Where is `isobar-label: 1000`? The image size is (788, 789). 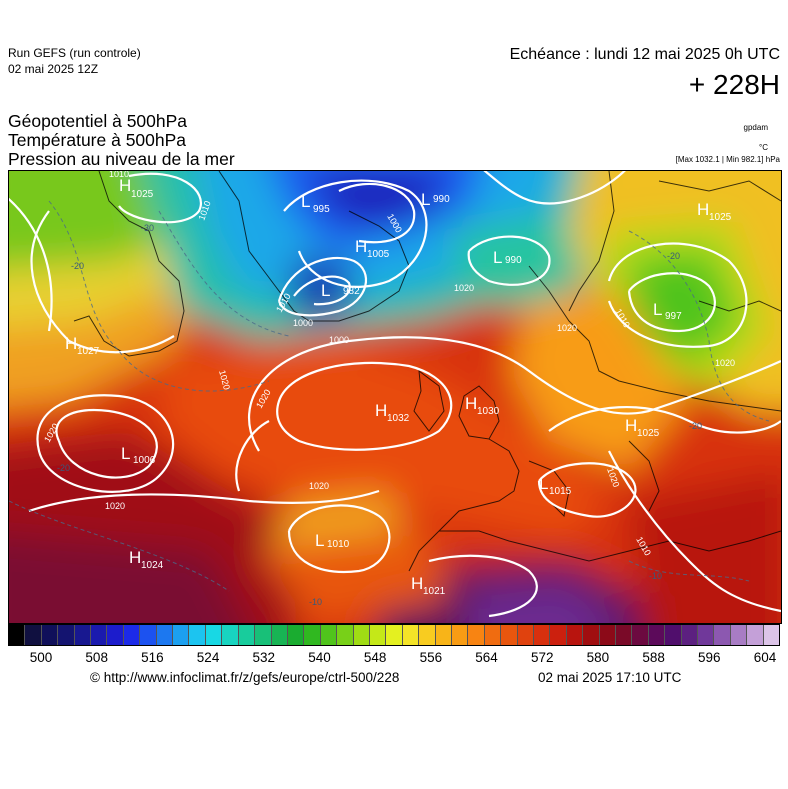 isobar-label: 1000 is located at coordinates (303, 323).